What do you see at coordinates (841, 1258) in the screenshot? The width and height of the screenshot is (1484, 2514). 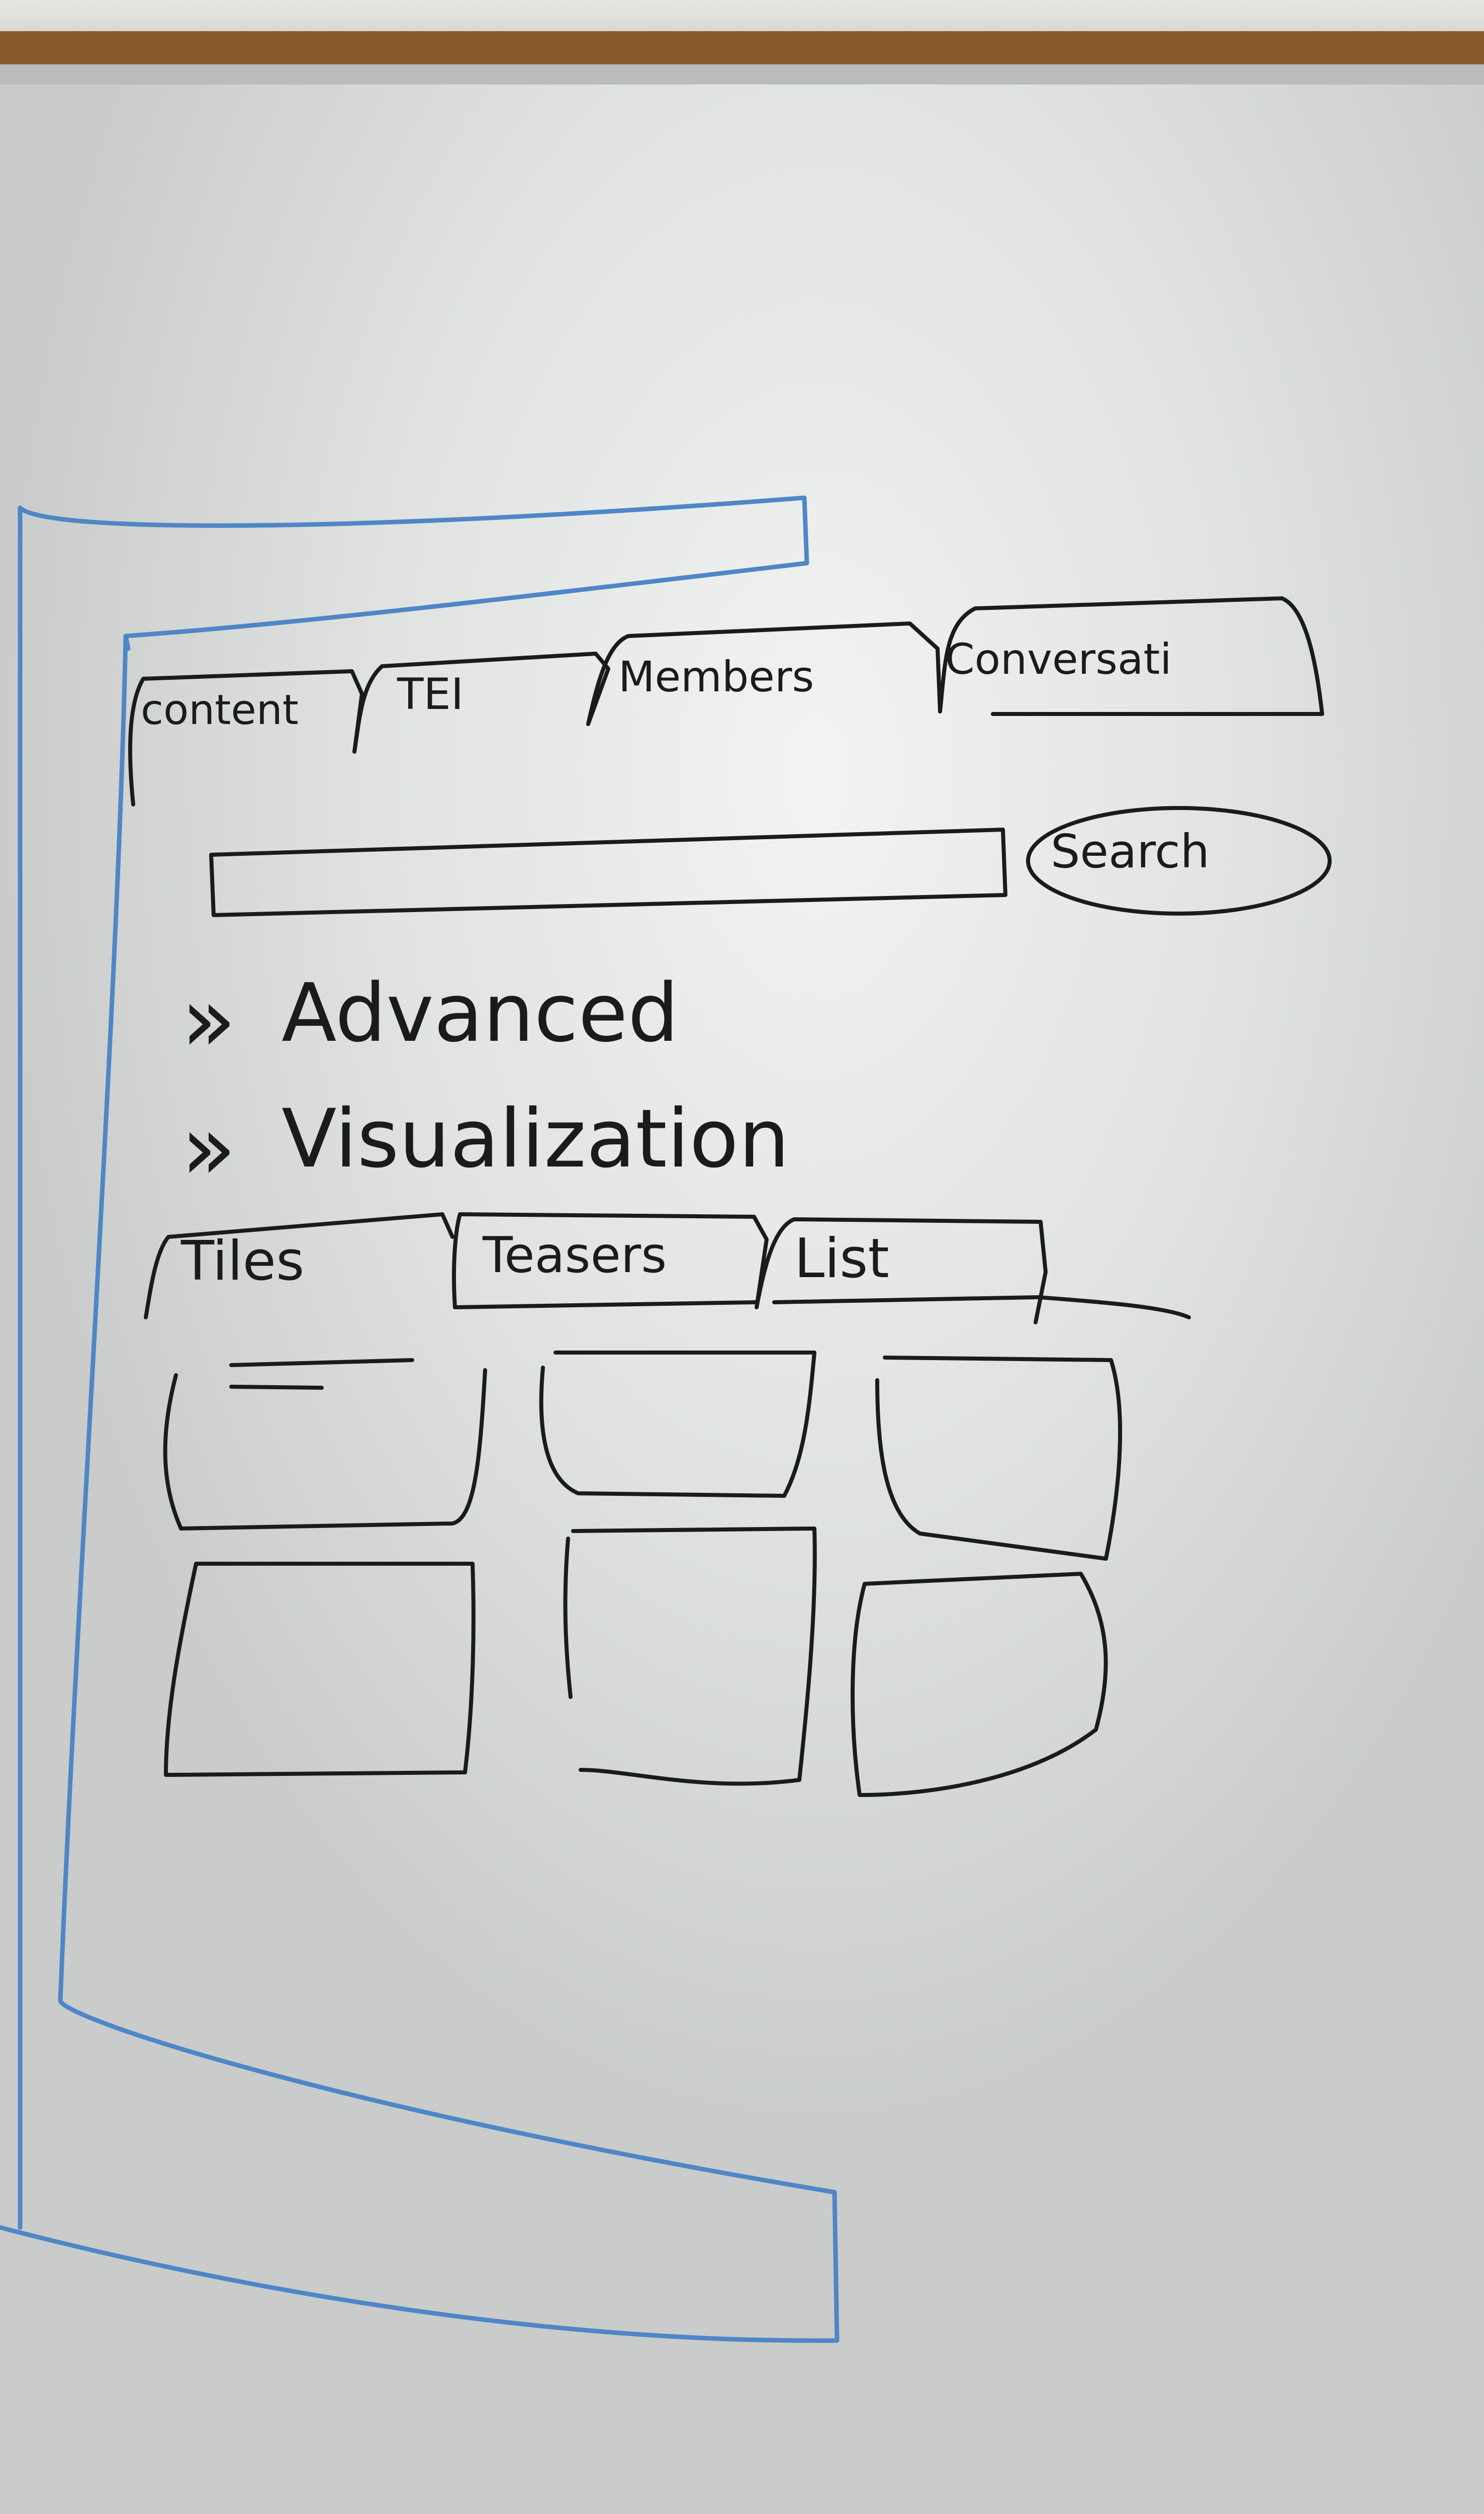 I see `tab-list: List` at bounding box center [841, 1258].